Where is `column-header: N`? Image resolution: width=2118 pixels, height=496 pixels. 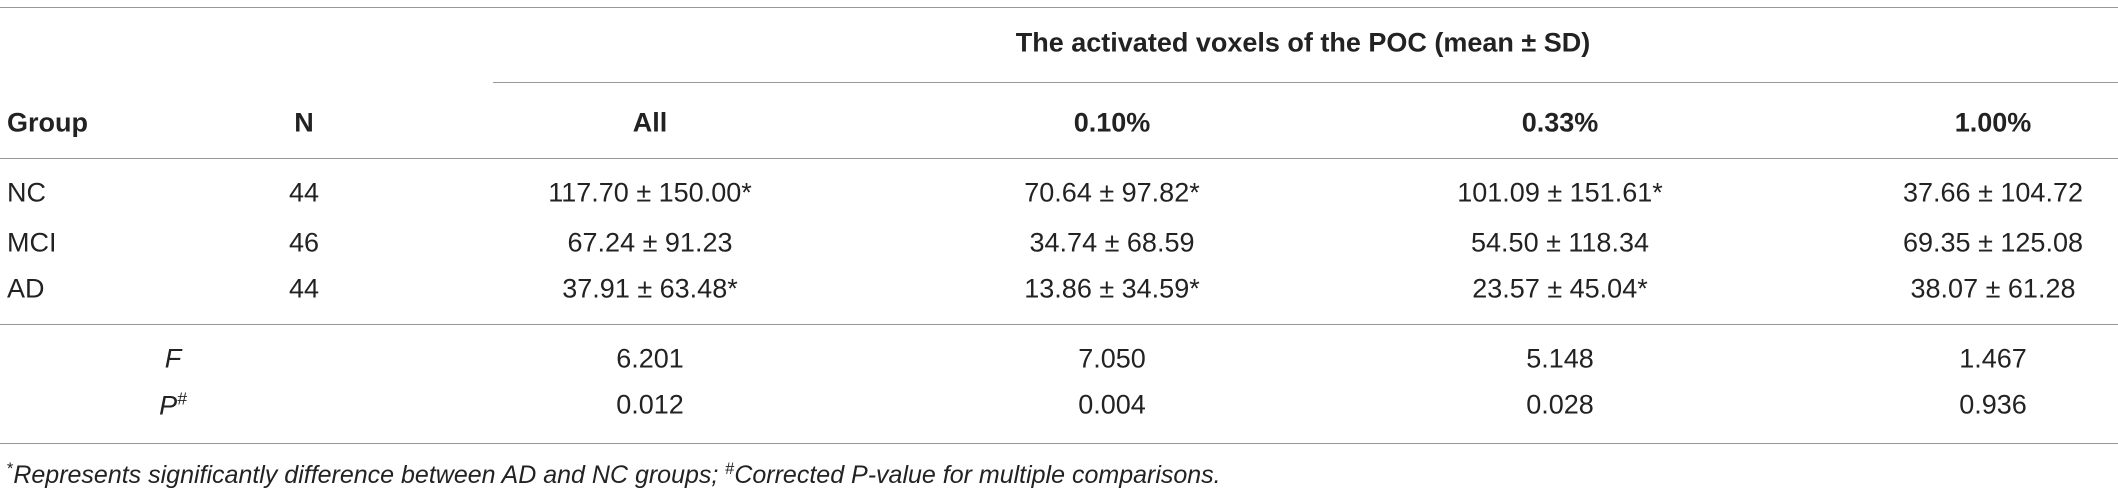 column-header: N is located at coordinates (304, 122).